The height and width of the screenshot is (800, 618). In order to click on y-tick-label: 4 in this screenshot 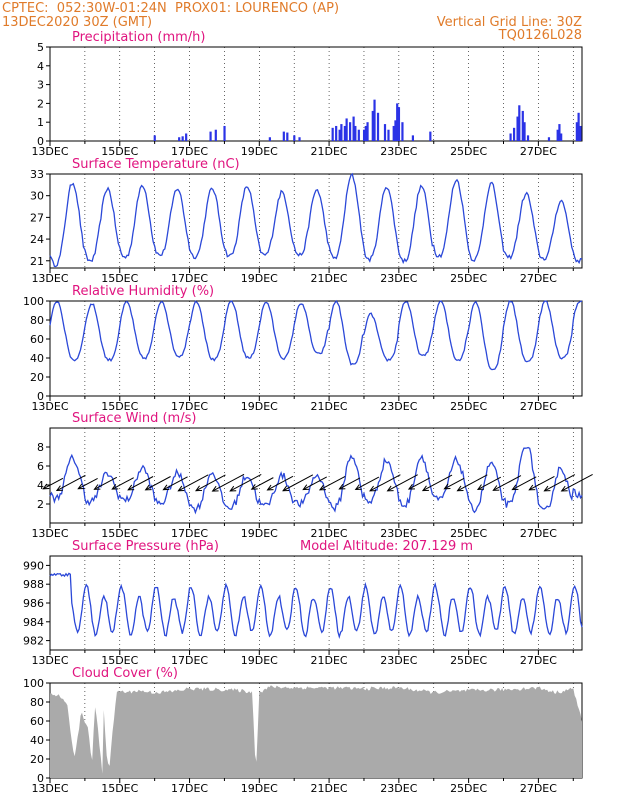, I will do `click(40, 485)`.